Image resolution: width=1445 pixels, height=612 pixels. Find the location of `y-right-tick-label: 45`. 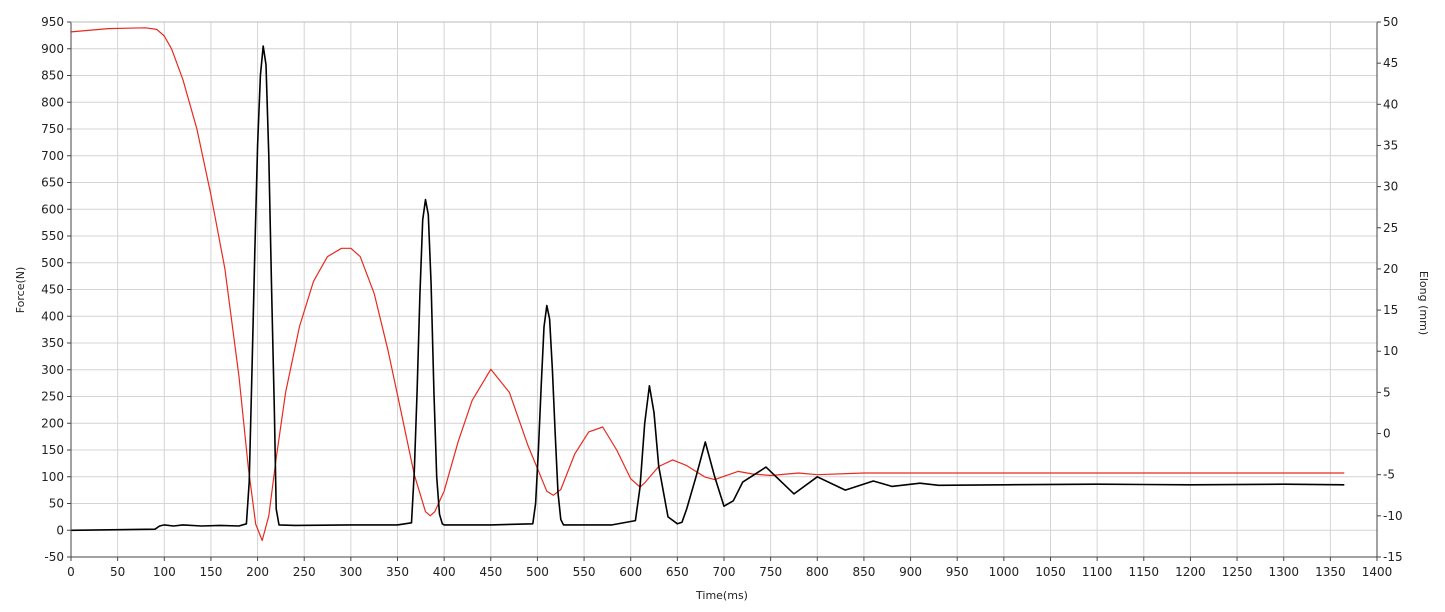

y-right-tick-label: 45 is located at coordinates (1390, 63).